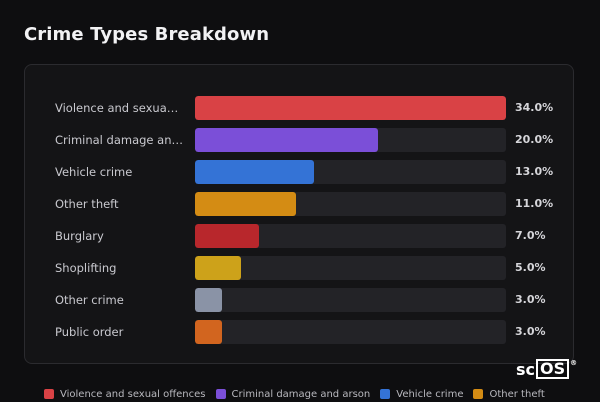 The image size is (600, 402). Describe the element at coordinates (534, 139) in the screenshot. I see `value-label: 20.0%` at that location.